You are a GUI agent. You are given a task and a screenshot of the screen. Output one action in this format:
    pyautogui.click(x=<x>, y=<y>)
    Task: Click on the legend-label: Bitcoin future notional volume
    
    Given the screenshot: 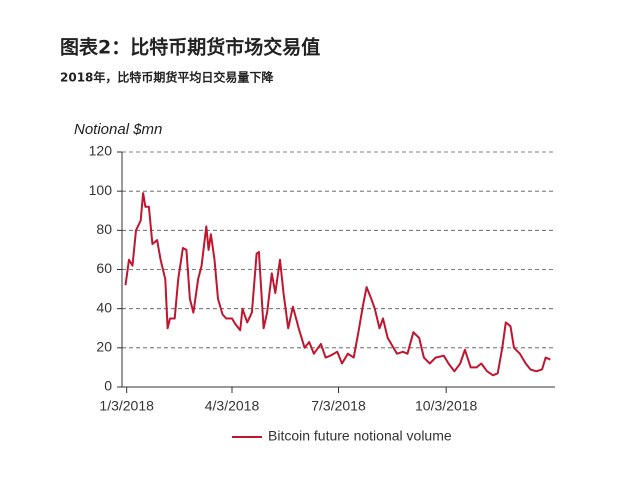 What is the action you would take?
    pyautogui.click(x=360, y=436)
    